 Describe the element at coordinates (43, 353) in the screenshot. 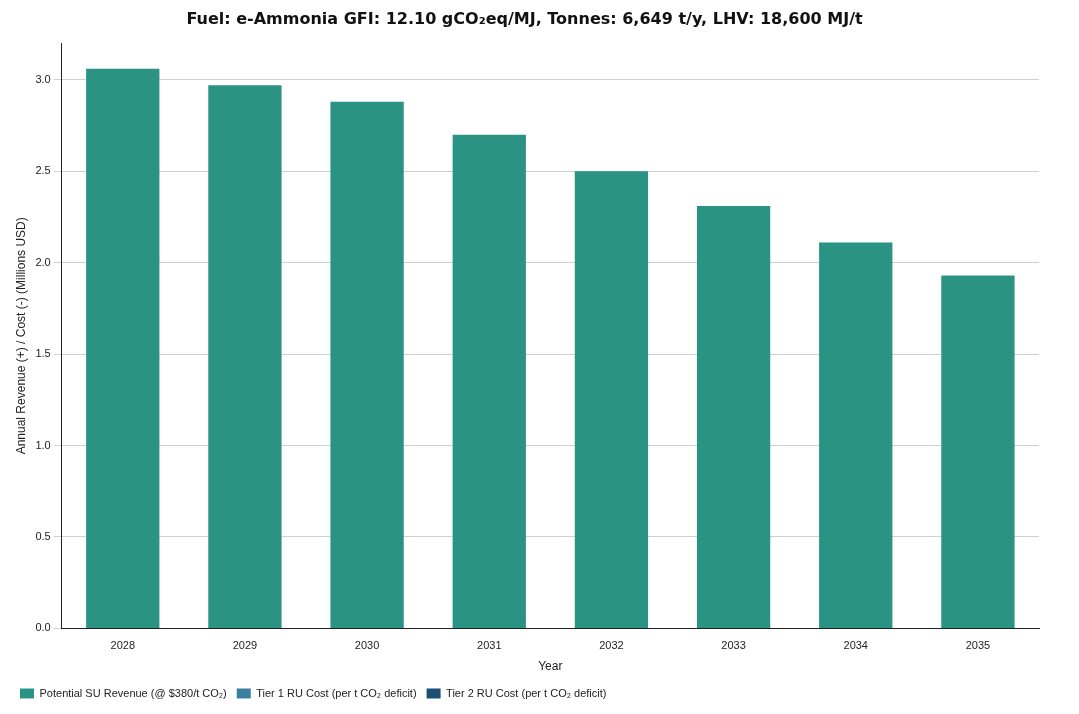

I see `y-tick-label: 1.5` at that location.